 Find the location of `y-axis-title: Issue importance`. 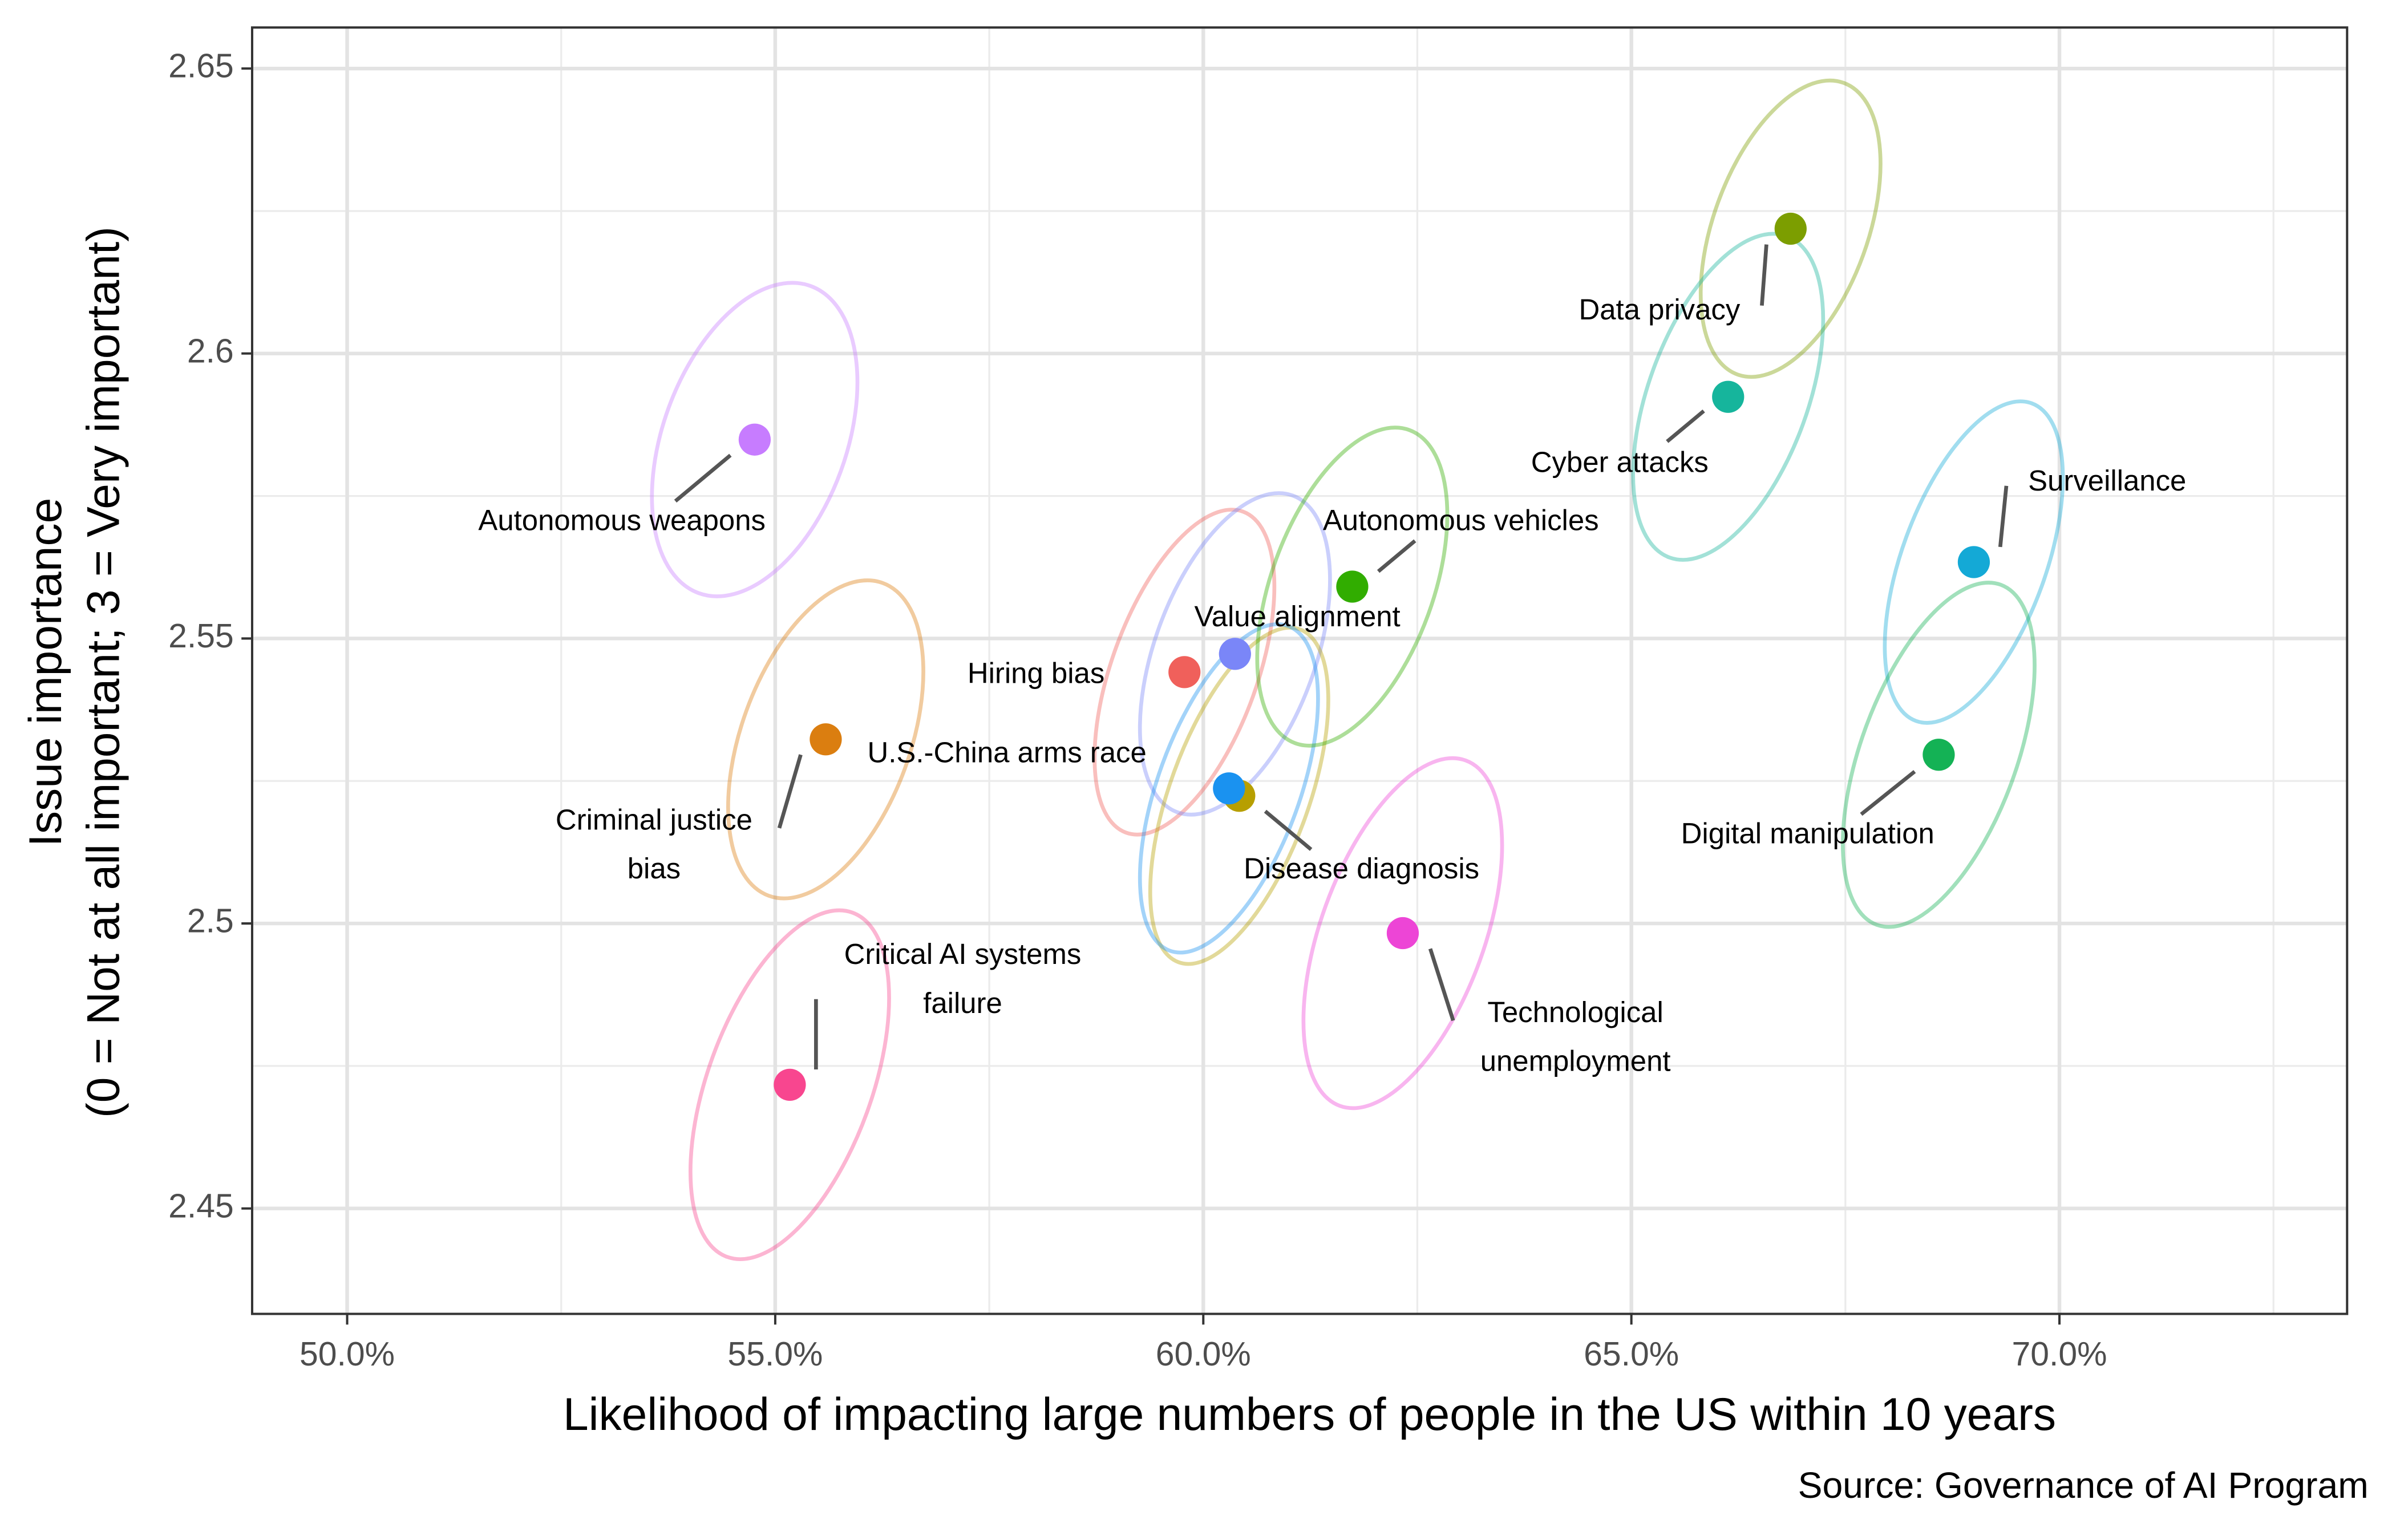

y-axis-title: Issue importance is located at coordinates (46, 672).